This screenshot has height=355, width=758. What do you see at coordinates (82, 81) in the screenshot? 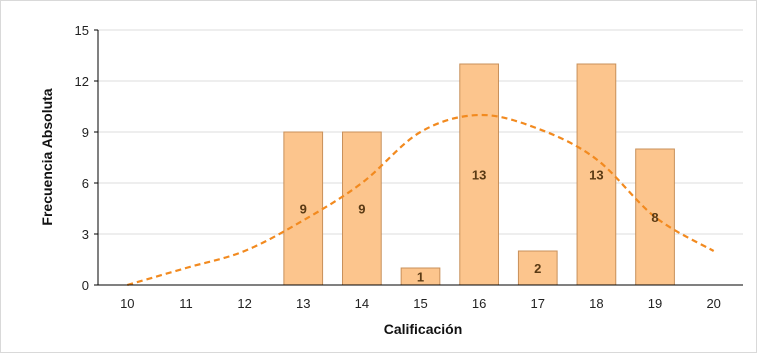
I see `y-tick-label-12: 12` at bounding box center [82, 81].